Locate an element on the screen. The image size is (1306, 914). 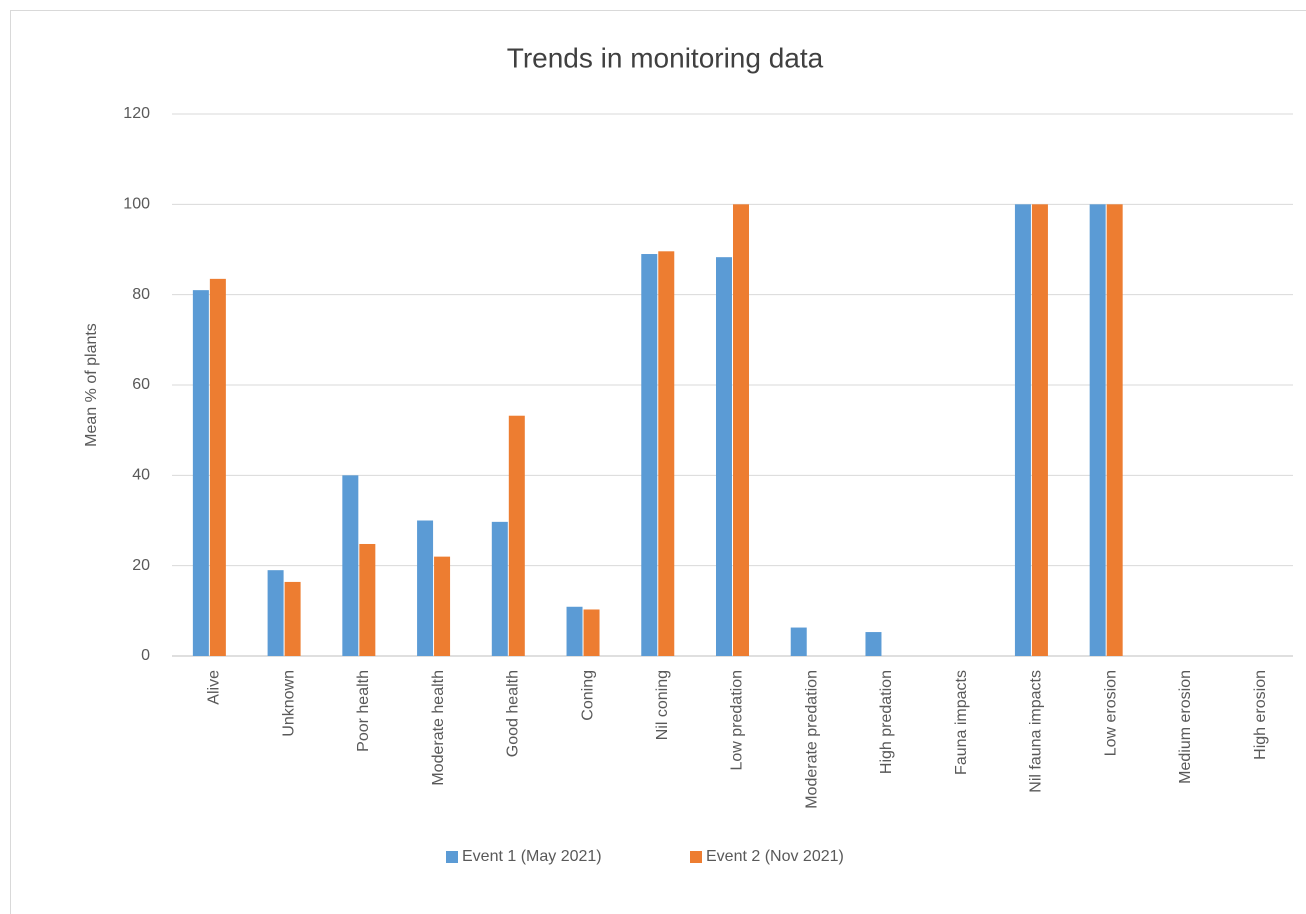
x-tick-label: Good health is located at coordinates (513, 713).